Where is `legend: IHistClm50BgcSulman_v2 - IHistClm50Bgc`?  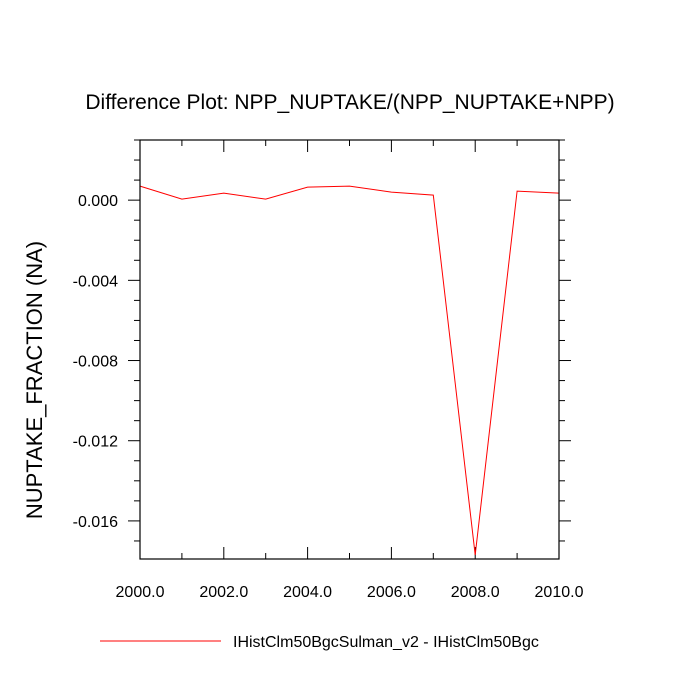 legend: IHistClm50BgcSulman_v2 - IHistClm50Bgc is located at coordinates (319, 642).